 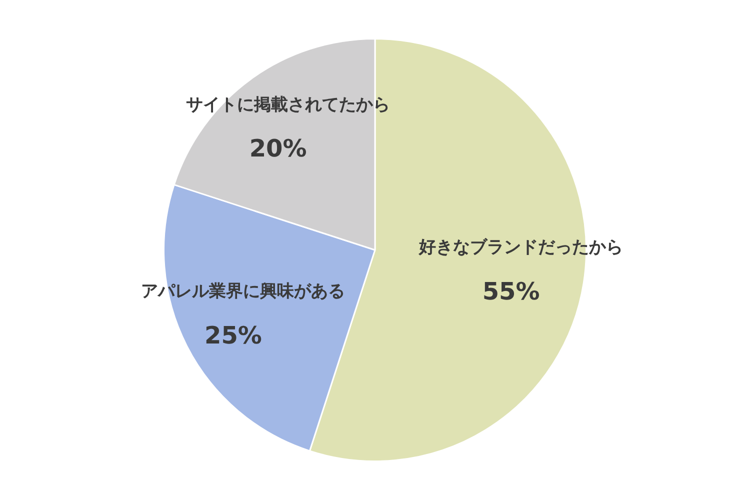 What do you see at coordinates (243, 292) in the screenshot?
I see `slice-label: アパレル業界に興味がある` at bounding box center [243, 292].